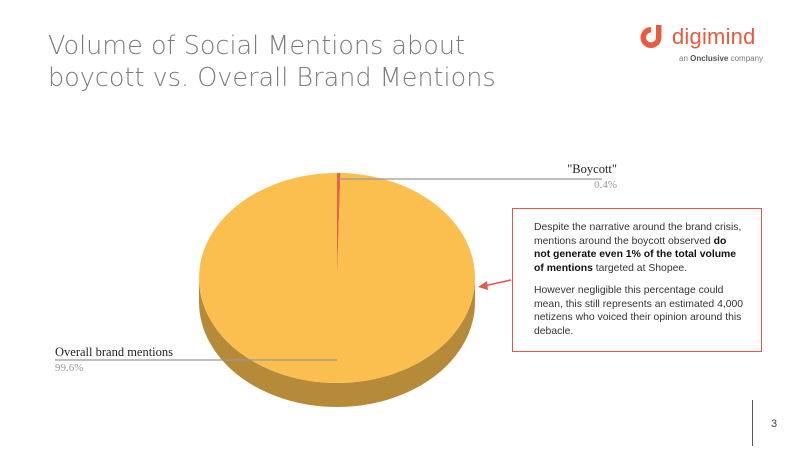 This screenshot has height=450, width=800. I want to click on callout-arrow-head, so click(483, 285).